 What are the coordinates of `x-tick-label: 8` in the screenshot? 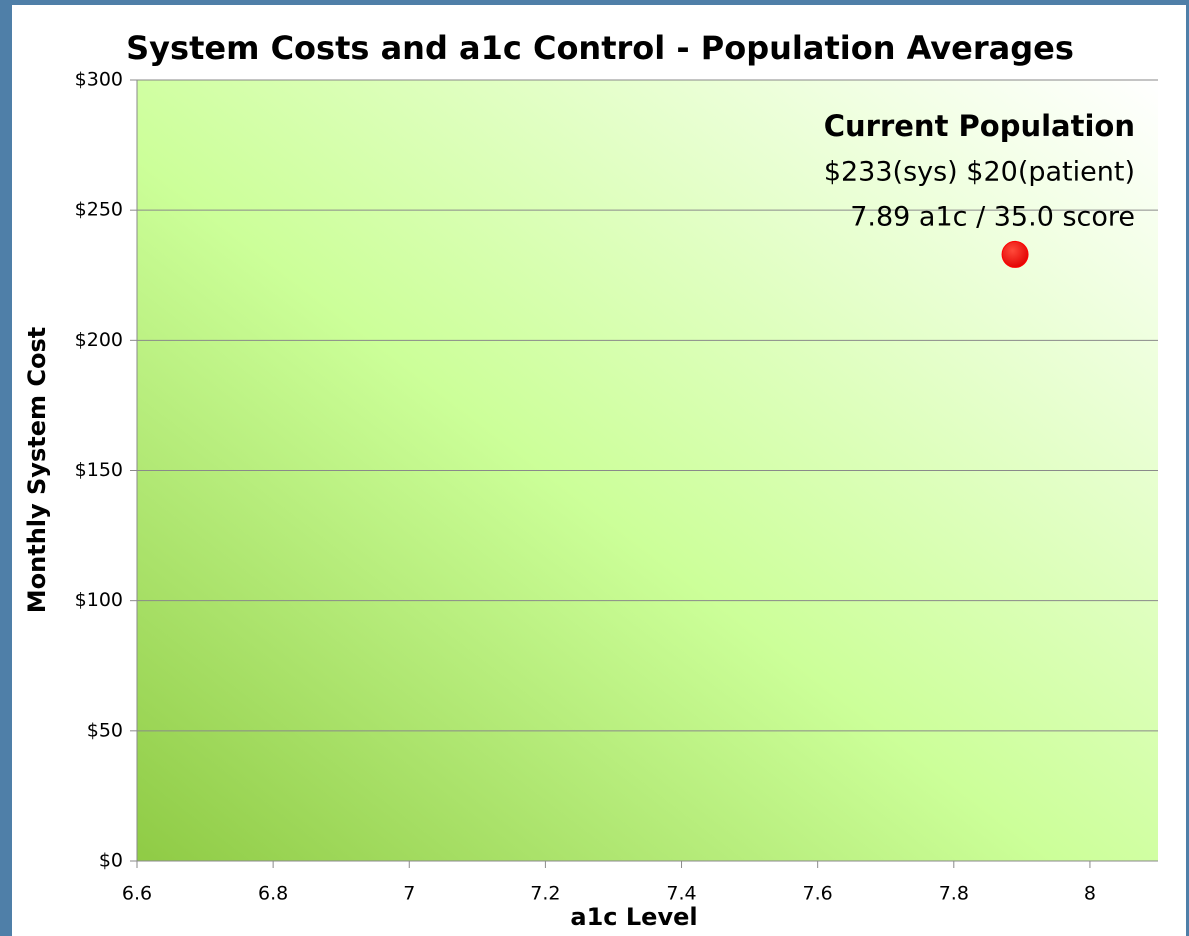 It's located at (1090, 894).